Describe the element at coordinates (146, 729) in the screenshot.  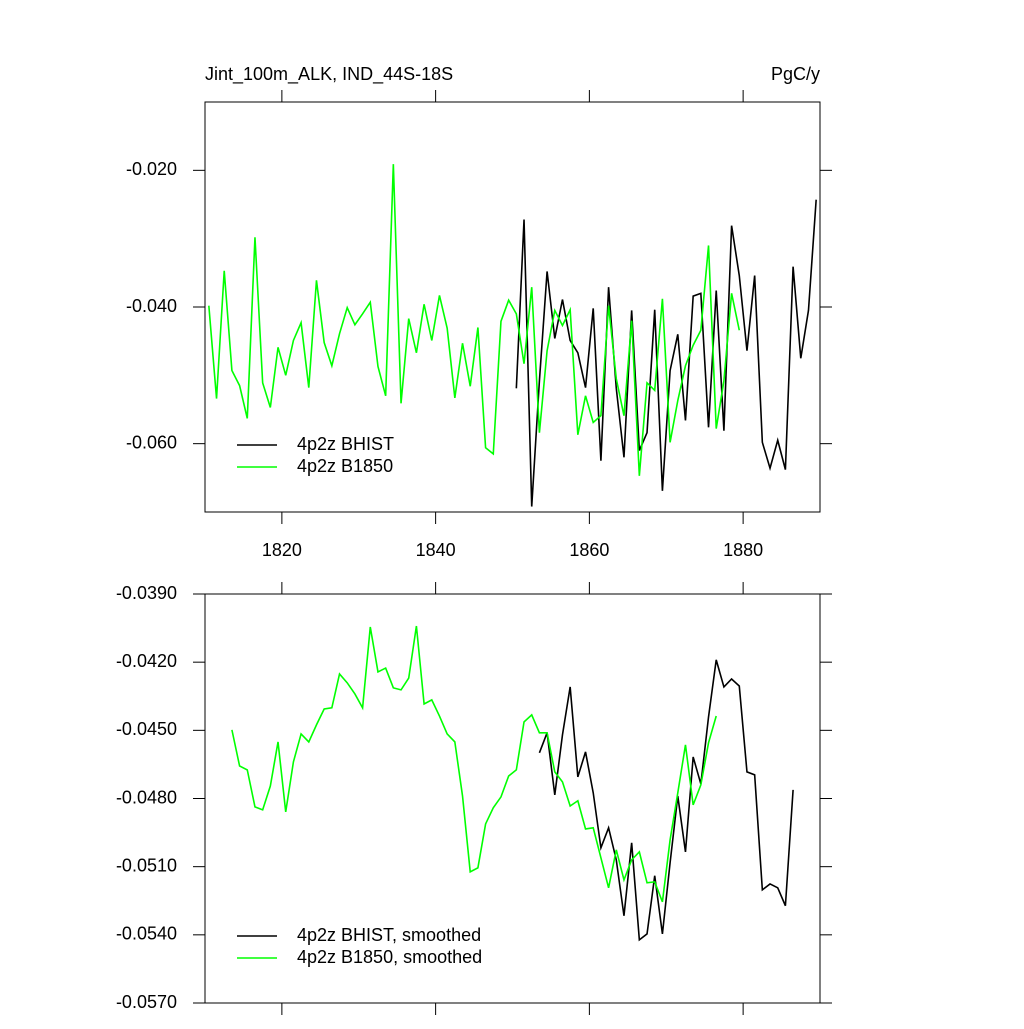
I see `y-tick-label: -0.0450` at that location.